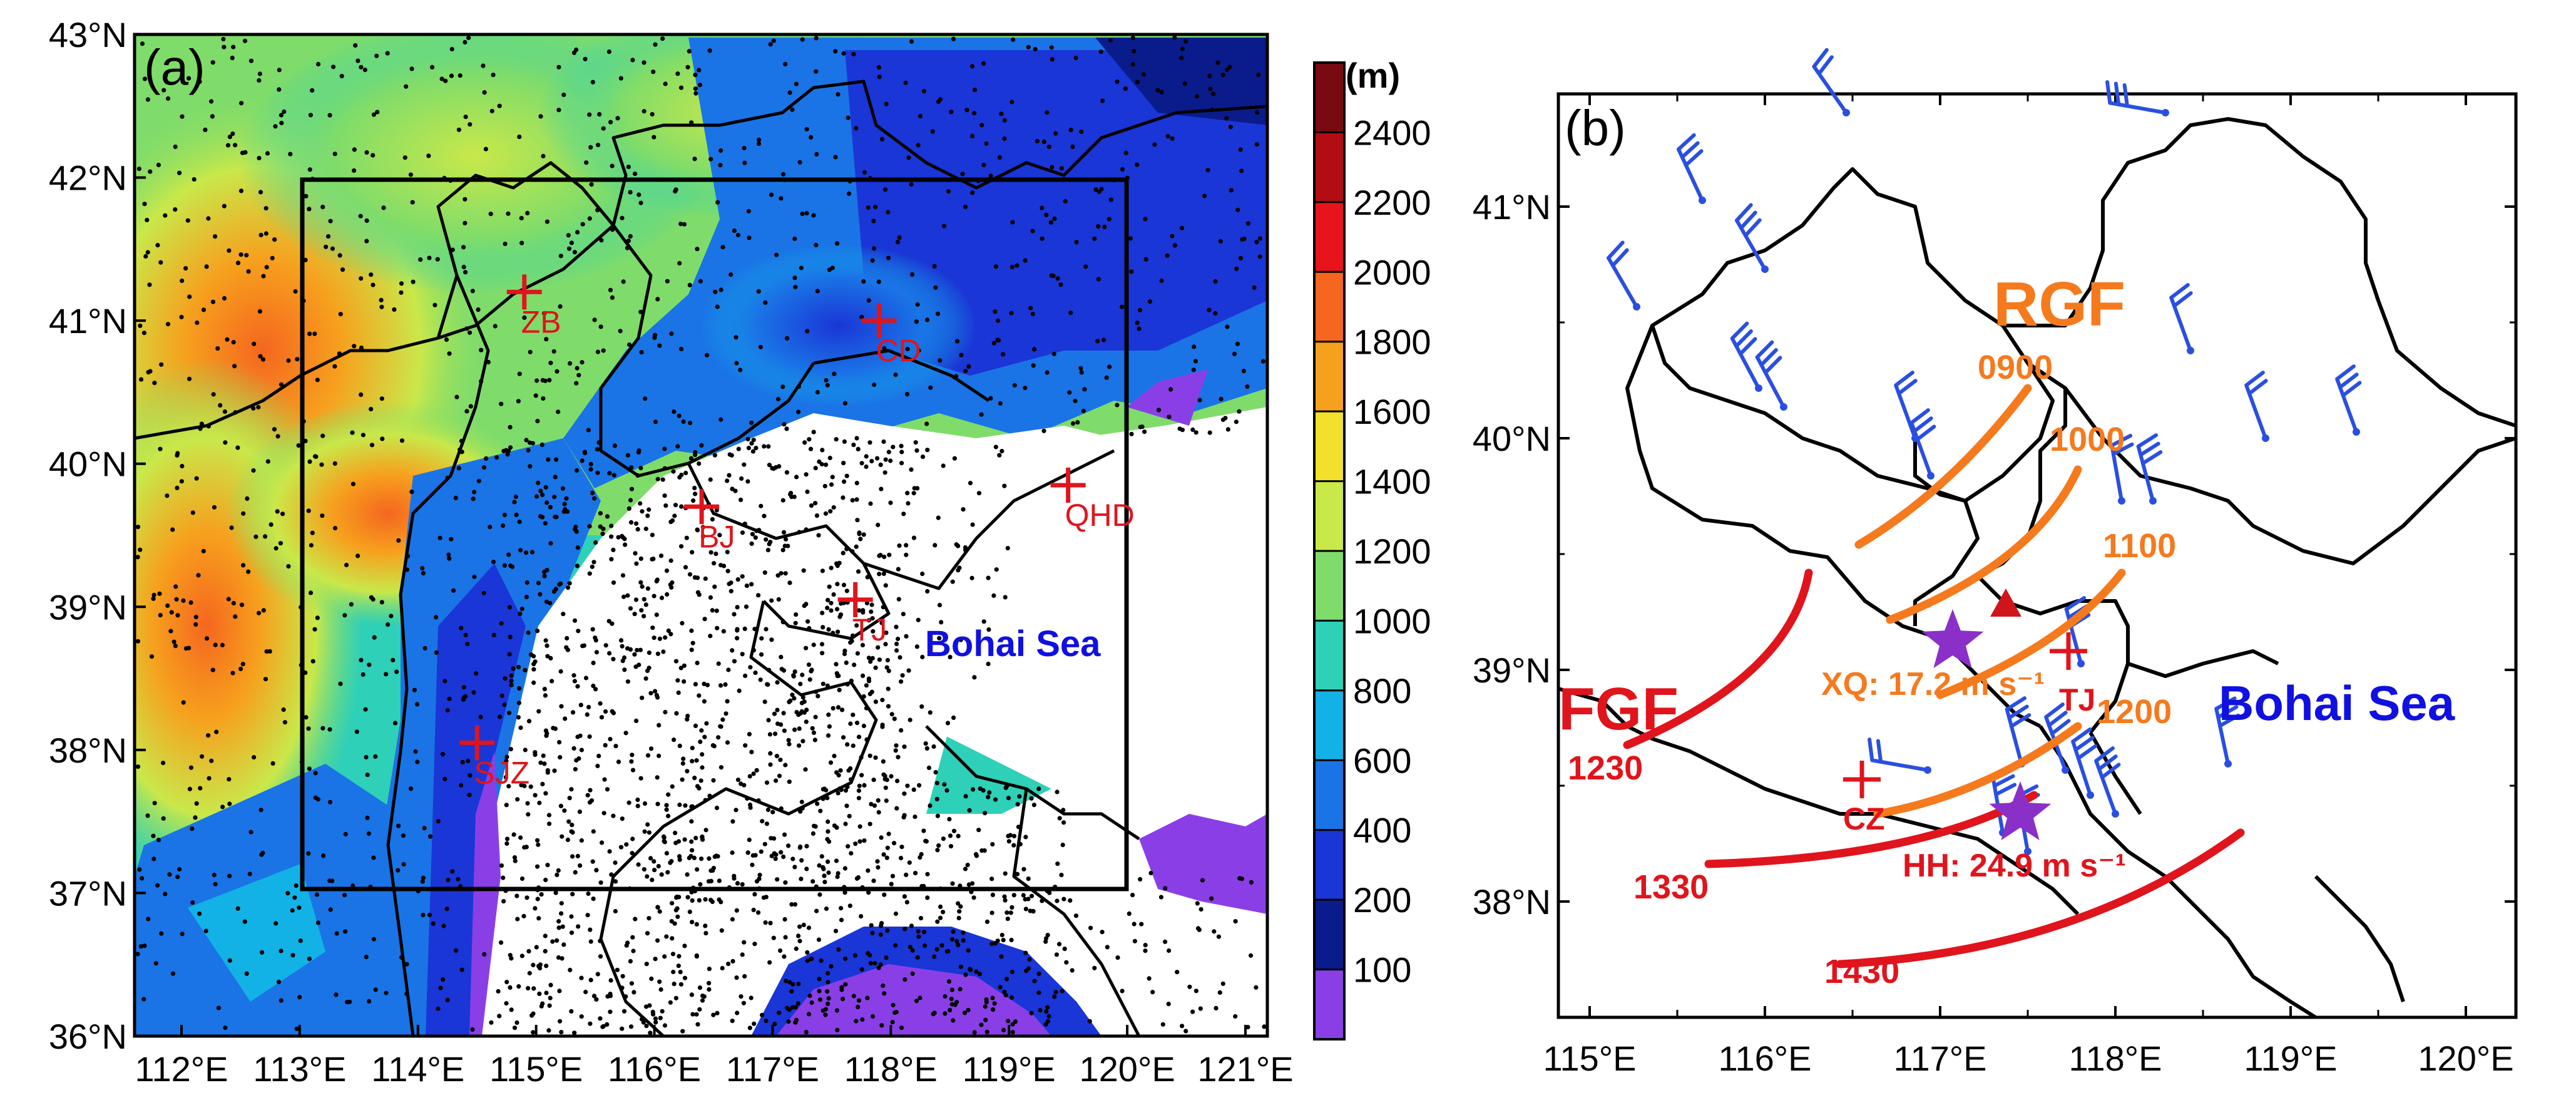 The width and height of the screenshot is (2576, 1115). What do you see at coordinates (494, 757) in the screenshot?
I see `station-sjz: SJZ` at bounding box center [494, 757].